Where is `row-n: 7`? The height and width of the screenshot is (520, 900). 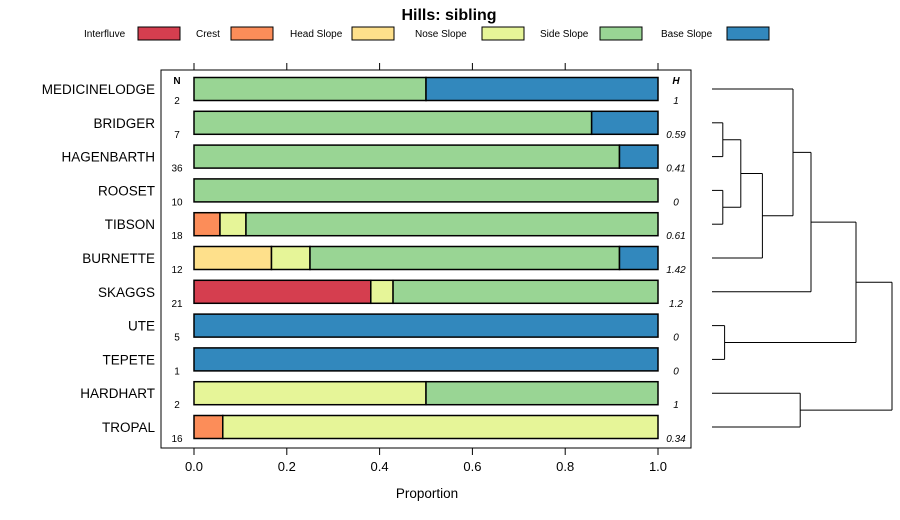
row-n: 7 is located at coordinates (177, 135).